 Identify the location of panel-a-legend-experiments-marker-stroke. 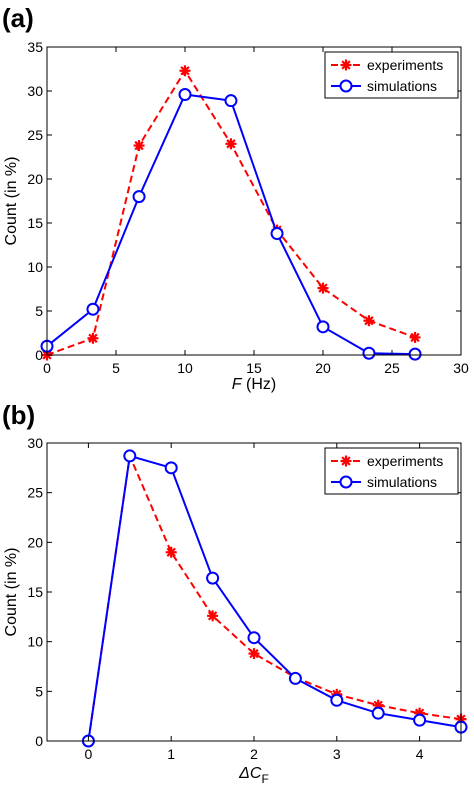
(346, 65).